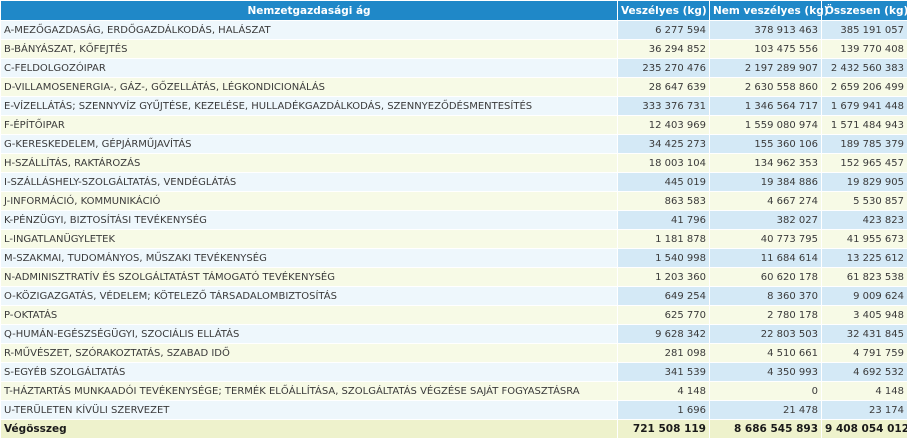  What do you see at coordinates (864, 106) in the screenshot?
I see `total-cell: 1 679 941 448` at bounding box center [864, 106].